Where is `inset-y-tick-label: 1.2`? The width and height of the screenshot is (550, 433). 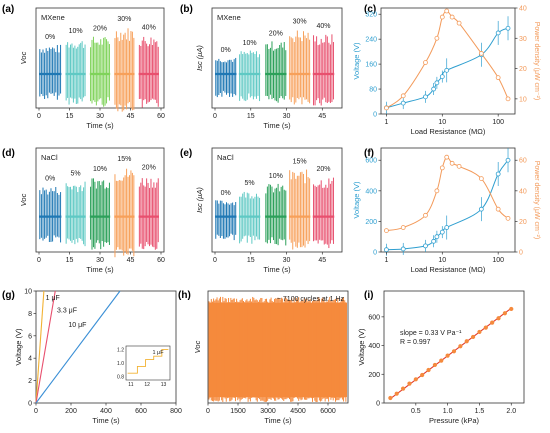 inset-y-tick-label: 1.2 is located at coordinates (120, 350).